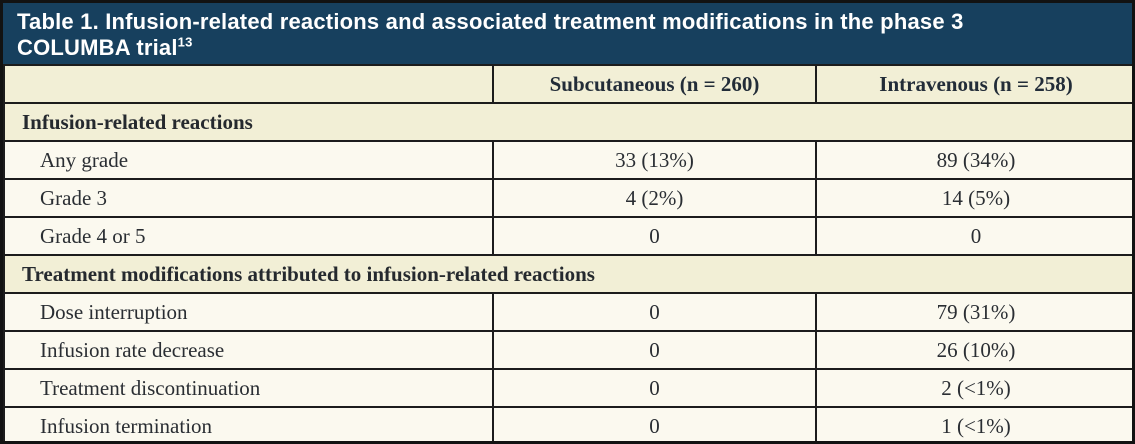 The width and height of the screenshot is (1135, 444). I want to click on intravenous-value: 2 (<1%), so click(973, 388).